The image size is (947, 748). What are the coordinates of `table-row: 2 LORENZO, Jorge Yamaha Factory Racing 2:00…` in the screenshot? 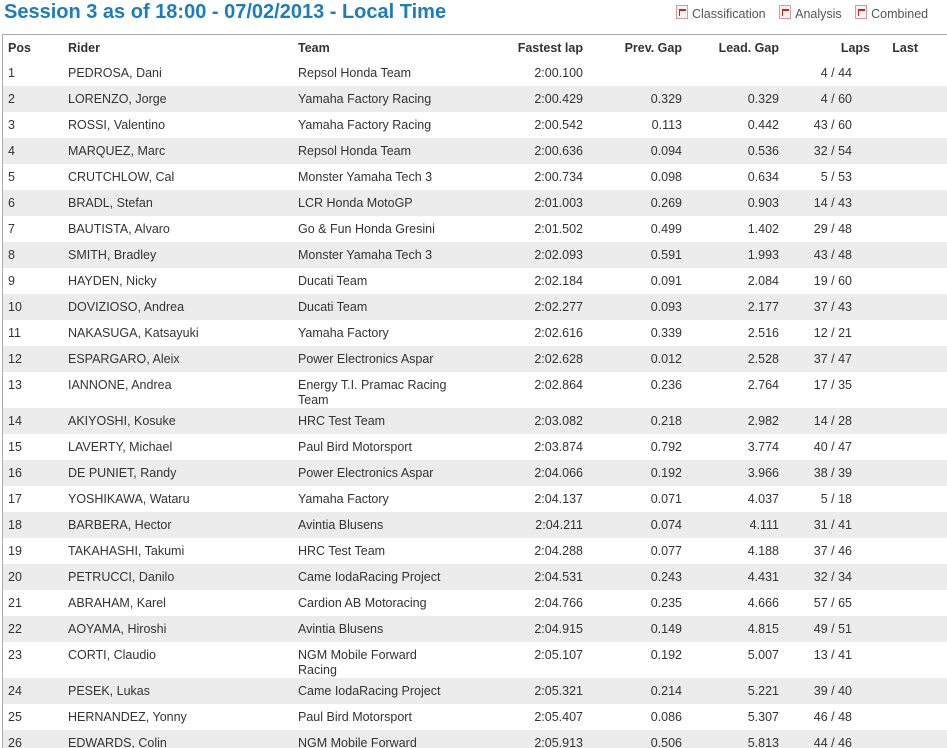 It's located at (475, 99).